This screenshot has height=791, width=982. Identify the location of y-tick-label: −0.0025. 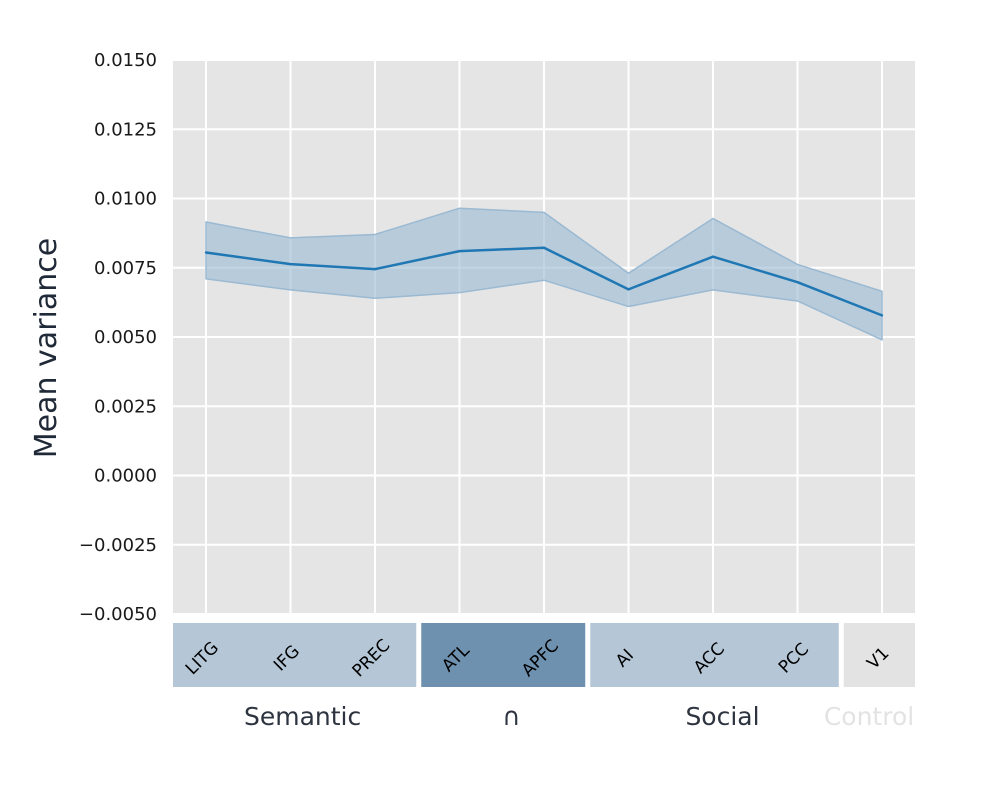
(118, 545).